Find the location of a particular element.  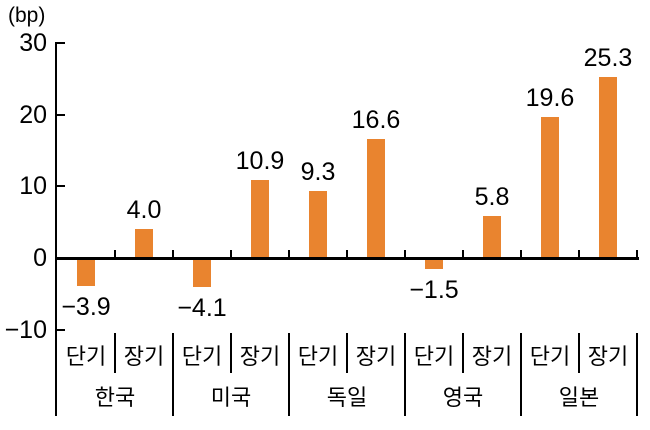

y-tick-label: 0 is located at coordinates (40, 258).